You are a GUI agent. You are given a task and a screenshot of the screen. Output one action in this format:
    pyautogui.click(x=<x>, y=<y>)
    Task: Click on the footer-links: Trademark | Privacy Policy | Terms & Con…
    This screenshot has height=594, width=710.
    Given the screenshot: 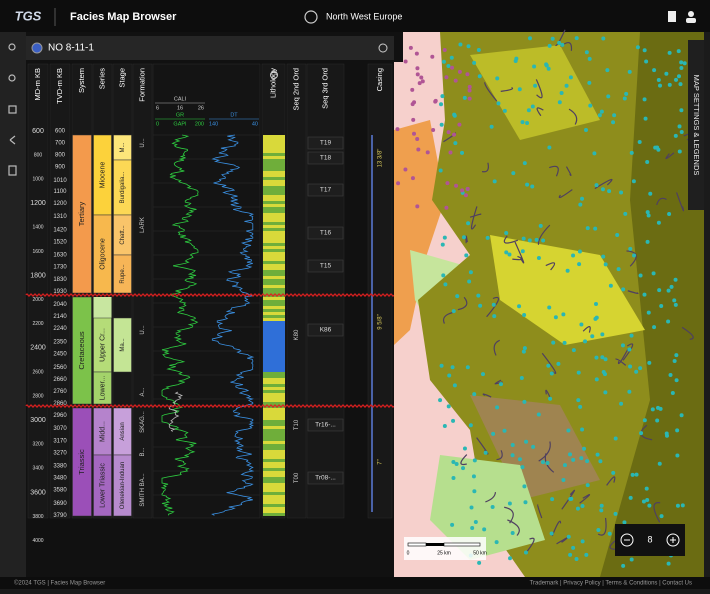 What is the action you would take?
    pyautogui.click(x=611, y=584)
    